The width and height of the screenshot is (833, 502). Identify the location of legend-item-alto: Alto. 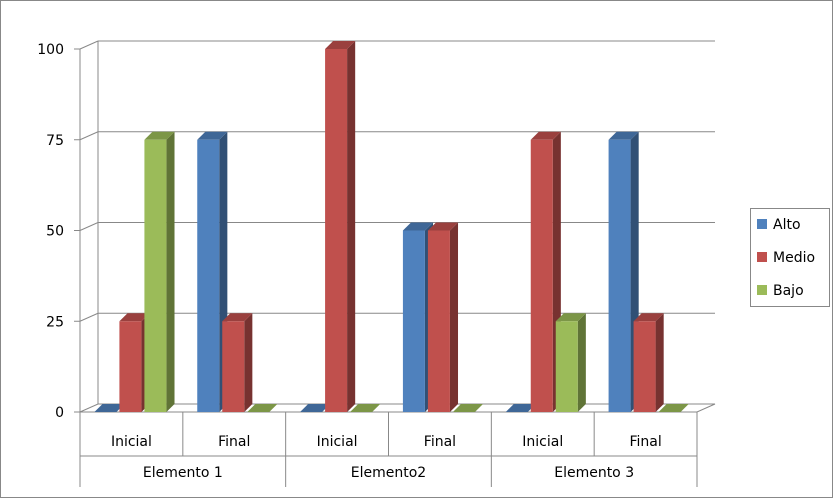
(779, 225).